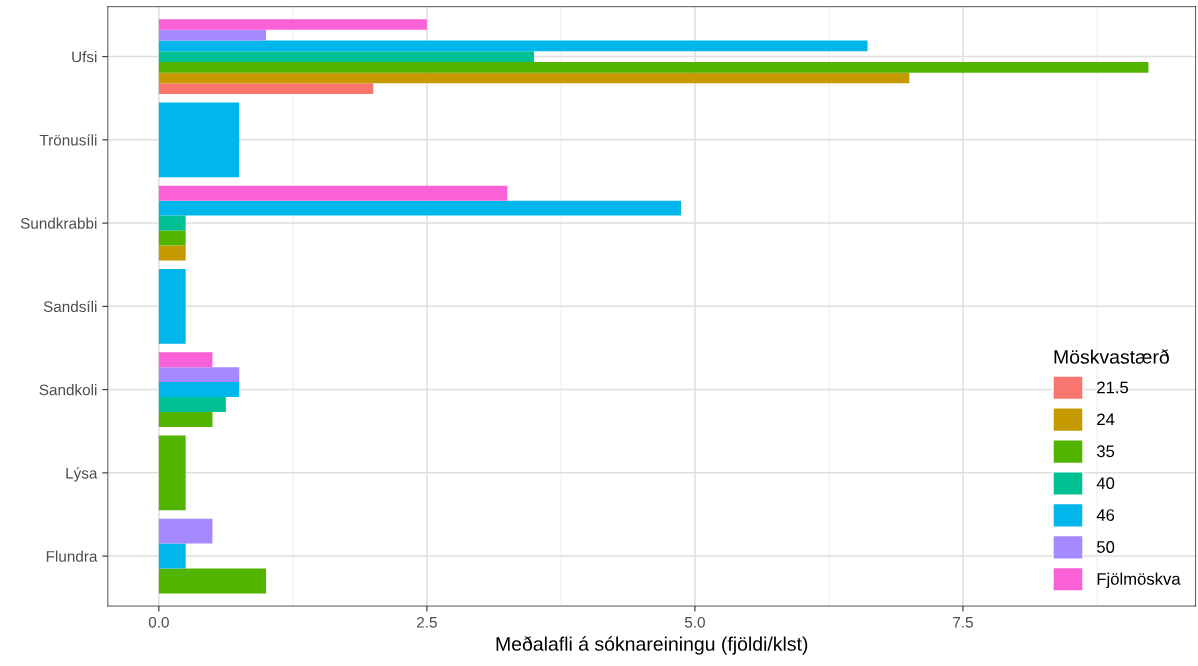  Describe the element at coordinates (1106, 547) in the screenshot. I see `legend-label: 50` at that location.